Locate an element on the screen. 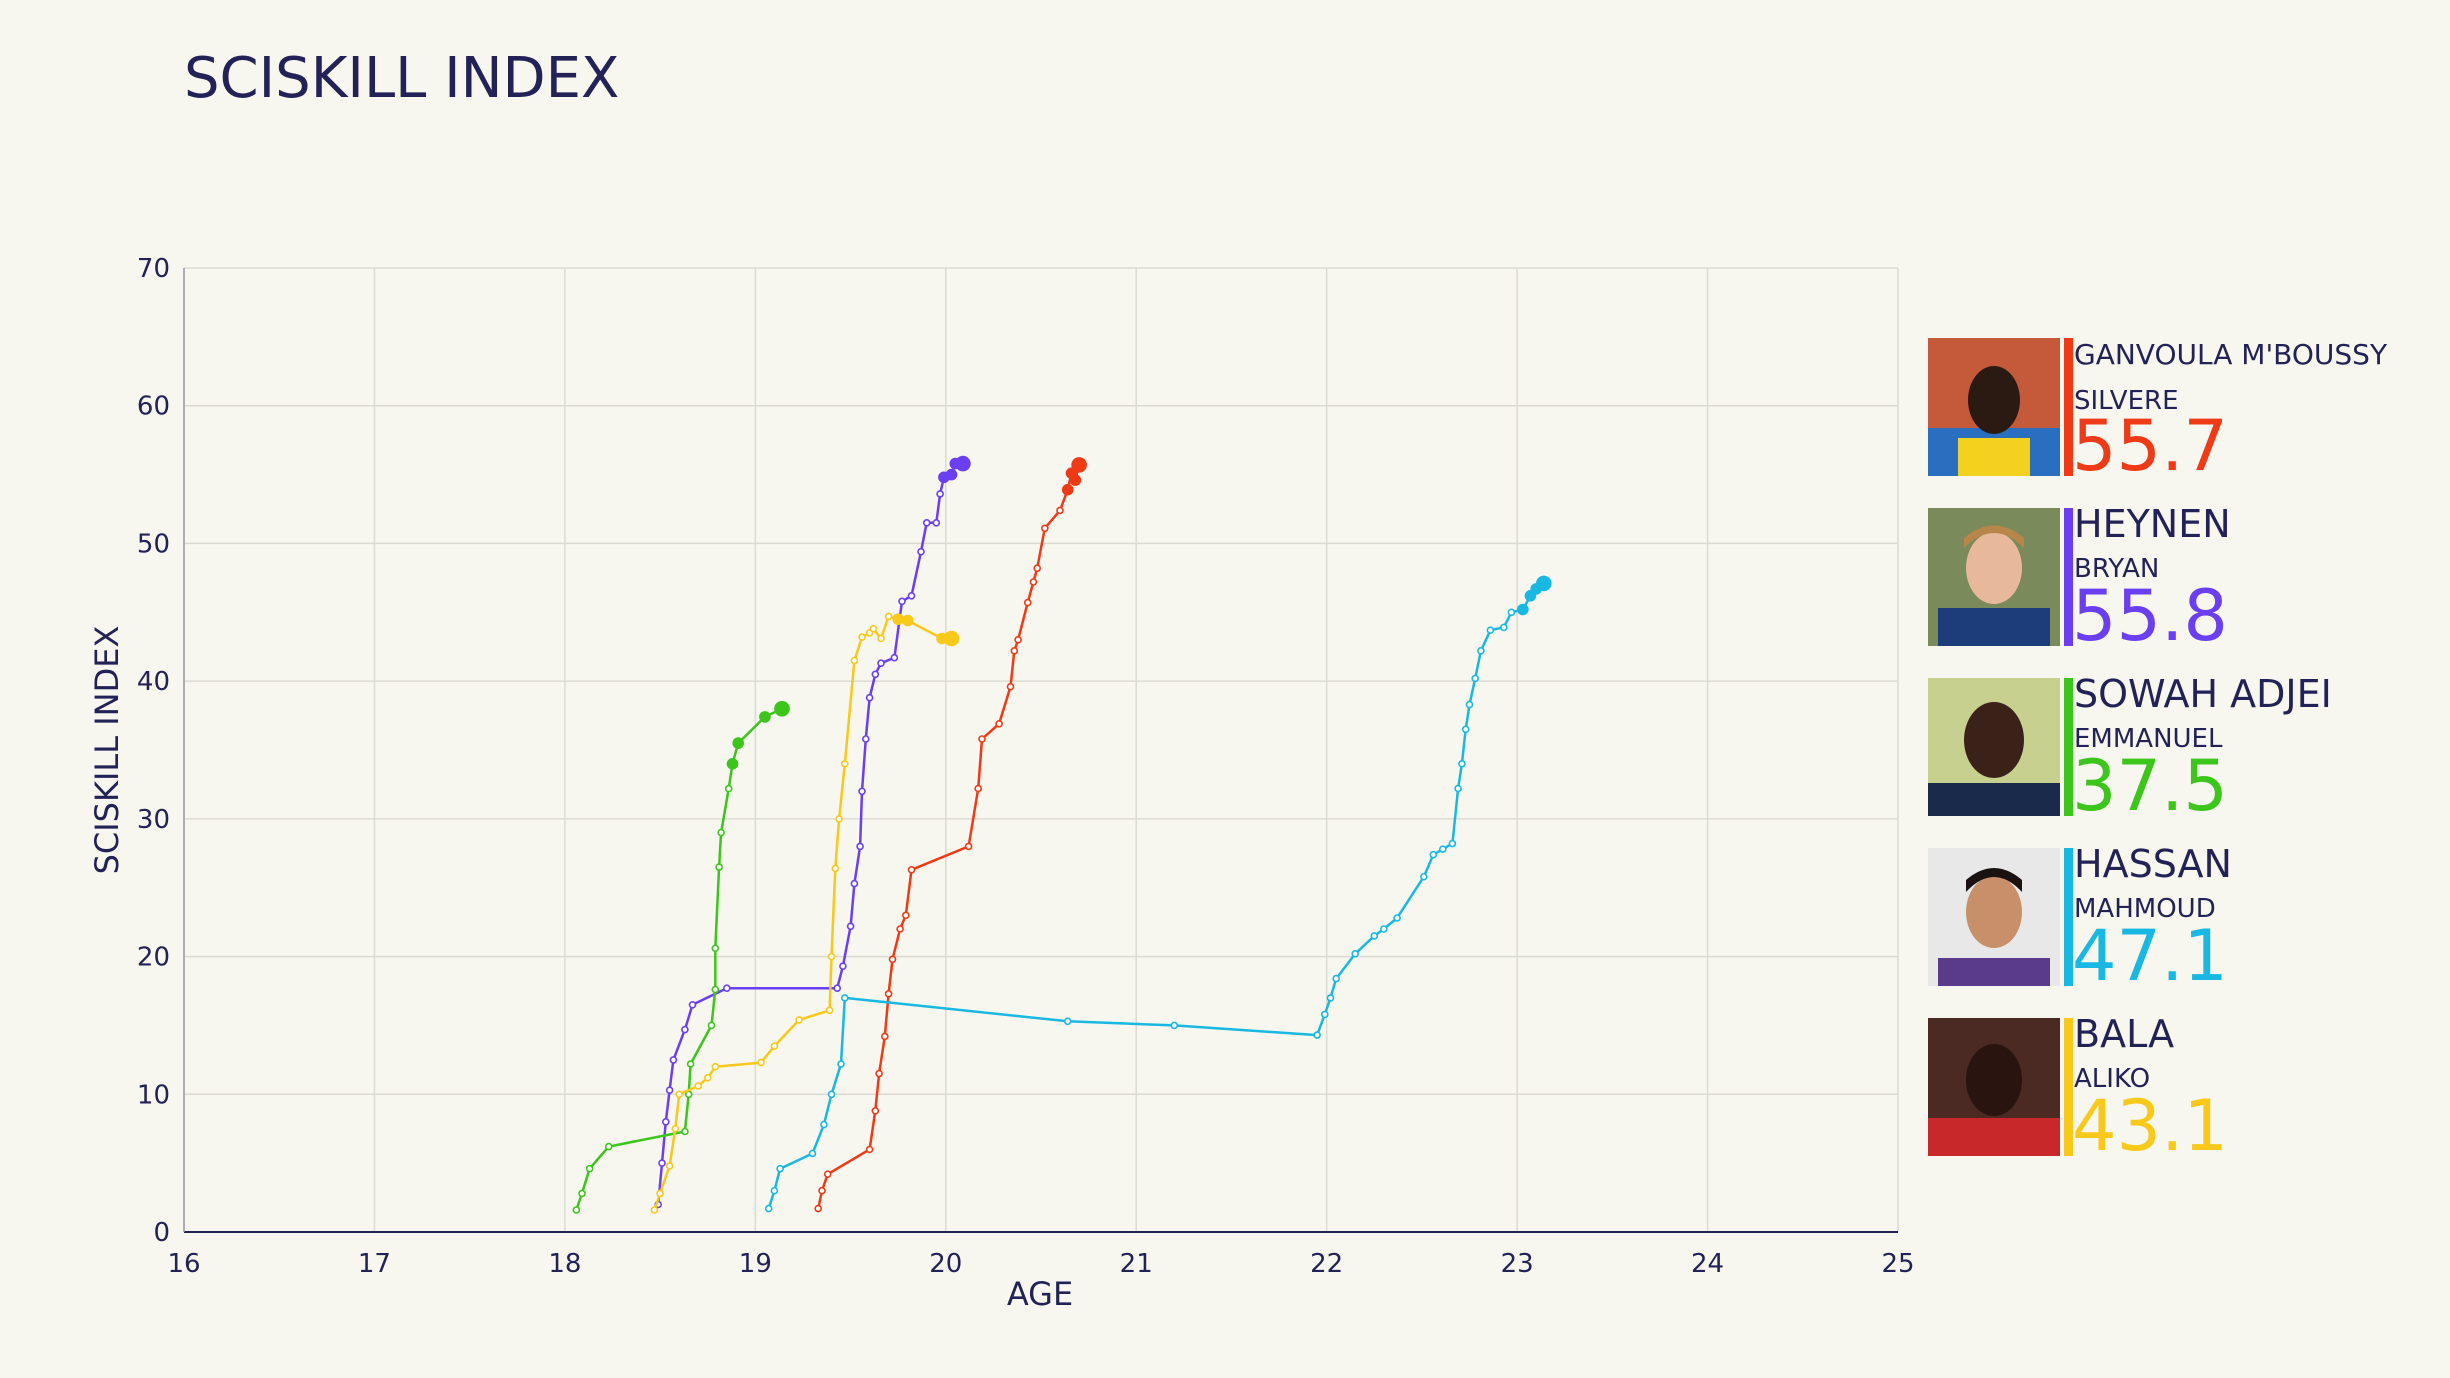  y-tick-label: 60 is located at coordinates (153, 407).